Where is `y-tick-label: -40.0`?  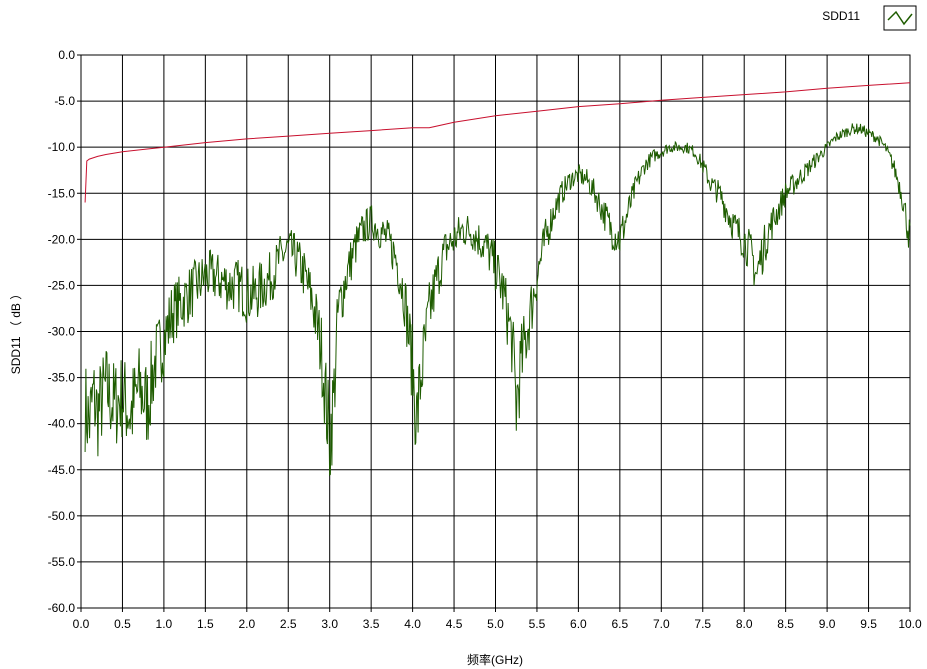 y-tick-label: -40.0 is located at coordinates (62, 424).